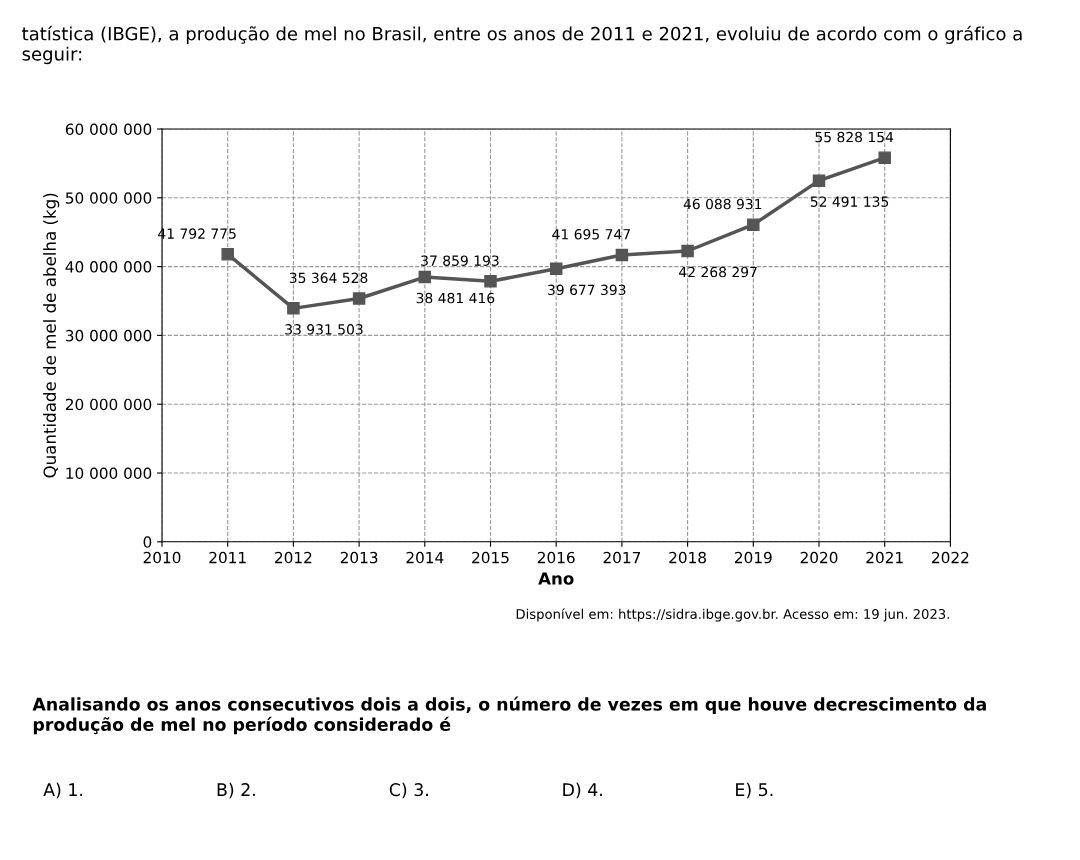 This screenshot has height=860, width=1080. What do you see at coordinates (854, 137) in the screenshot?
I see `data-label: 55 828 154` at bounding box center [854, 137].